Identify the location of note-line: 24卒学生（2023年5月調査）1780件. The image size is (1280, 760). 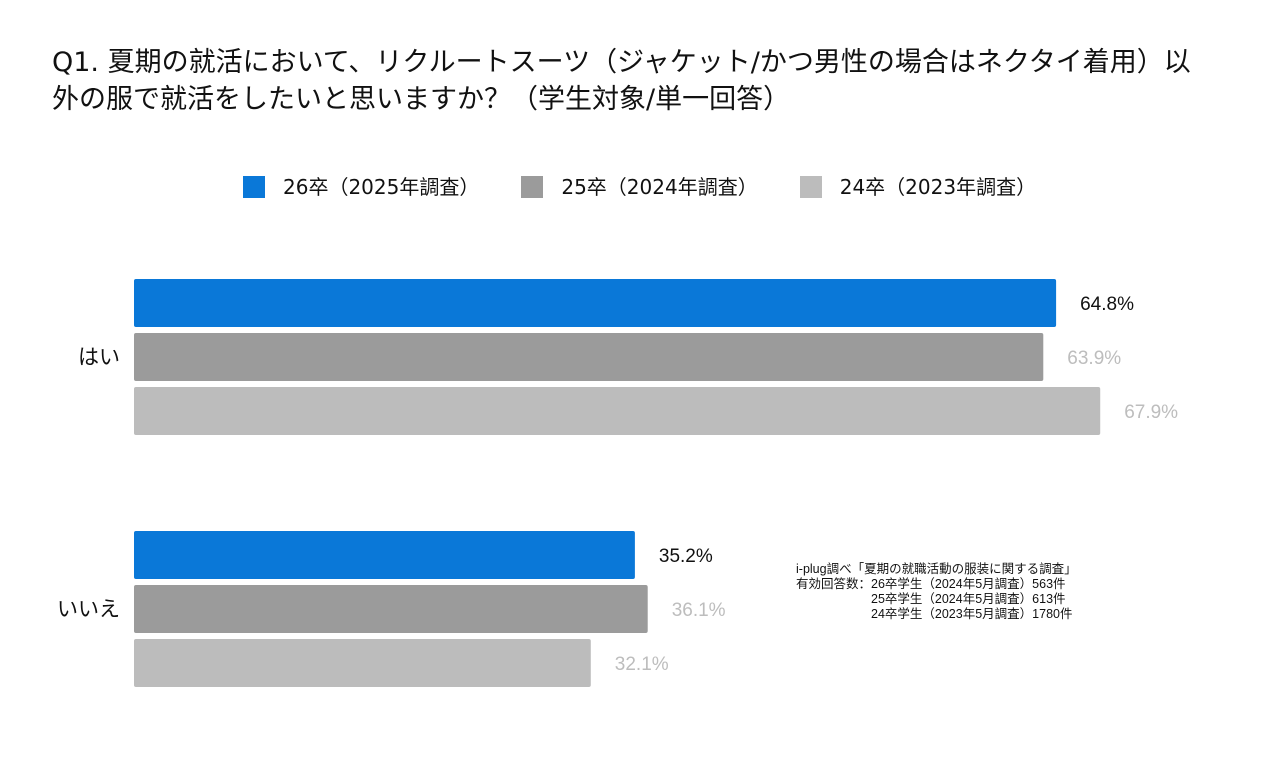
(934, 614).